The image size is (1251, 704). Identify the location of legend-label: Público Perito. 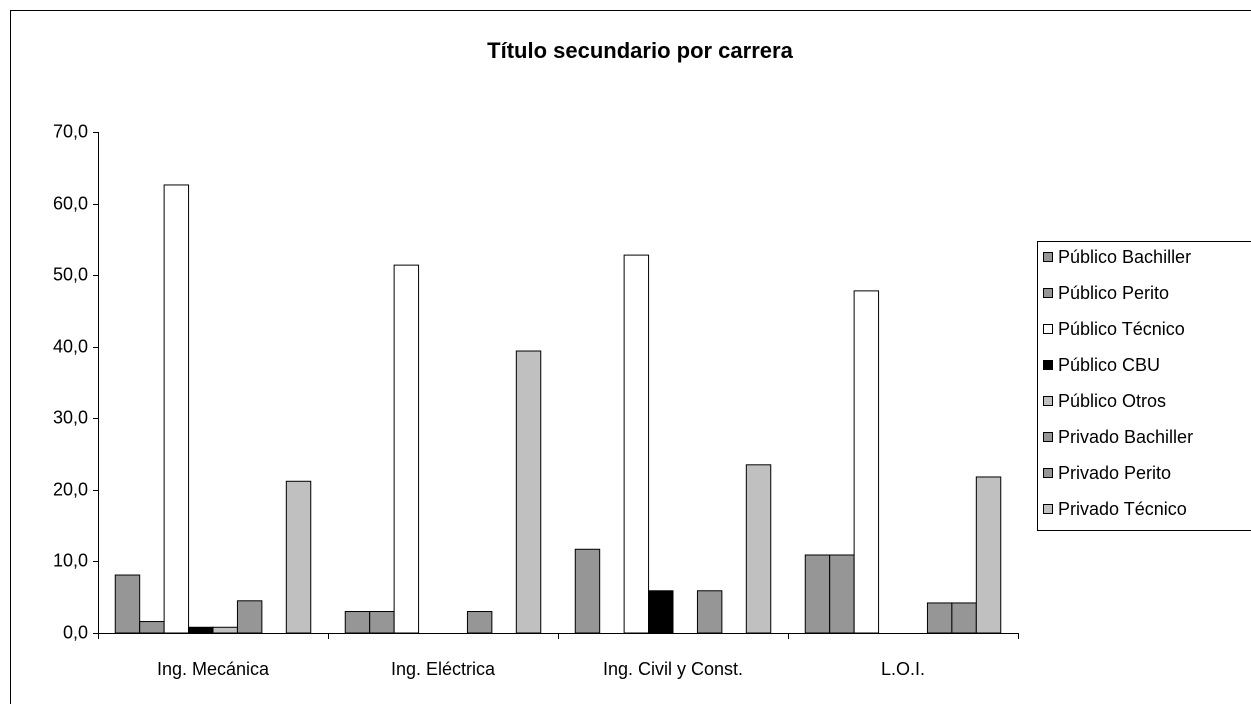
(1113, 293).